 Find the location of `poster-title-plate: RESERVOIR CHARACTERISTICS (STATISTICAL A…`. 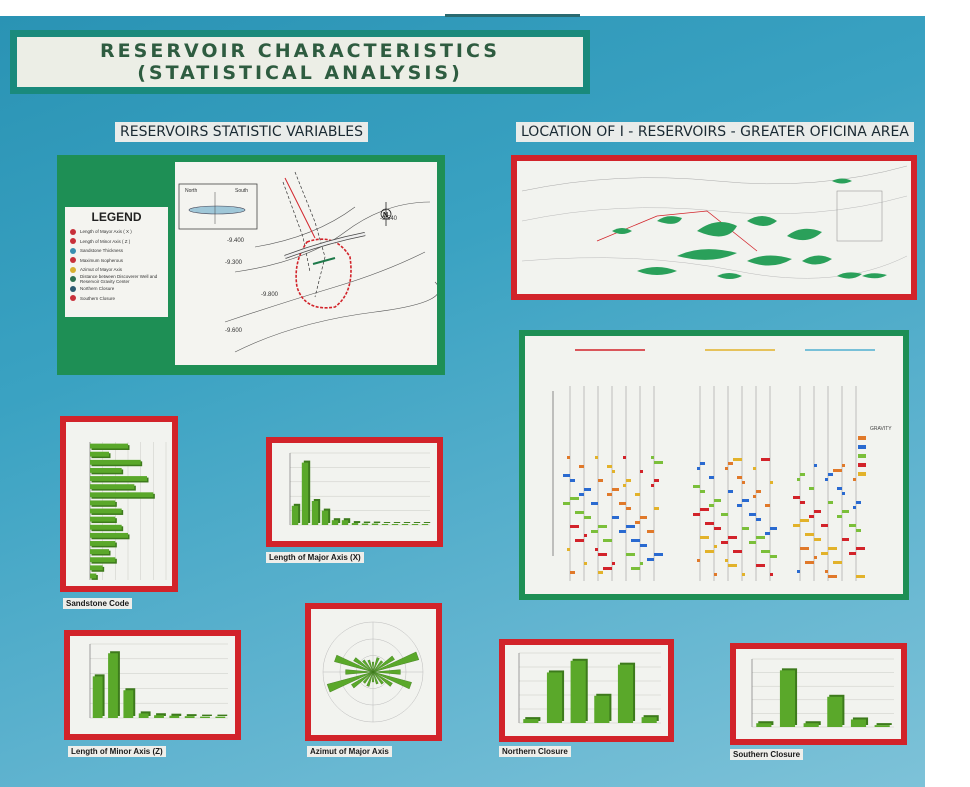

poster-title-plate: RESERVOIR CHARACTERISTICS (STATISTICAL A… is located at coordinates (300, 62).